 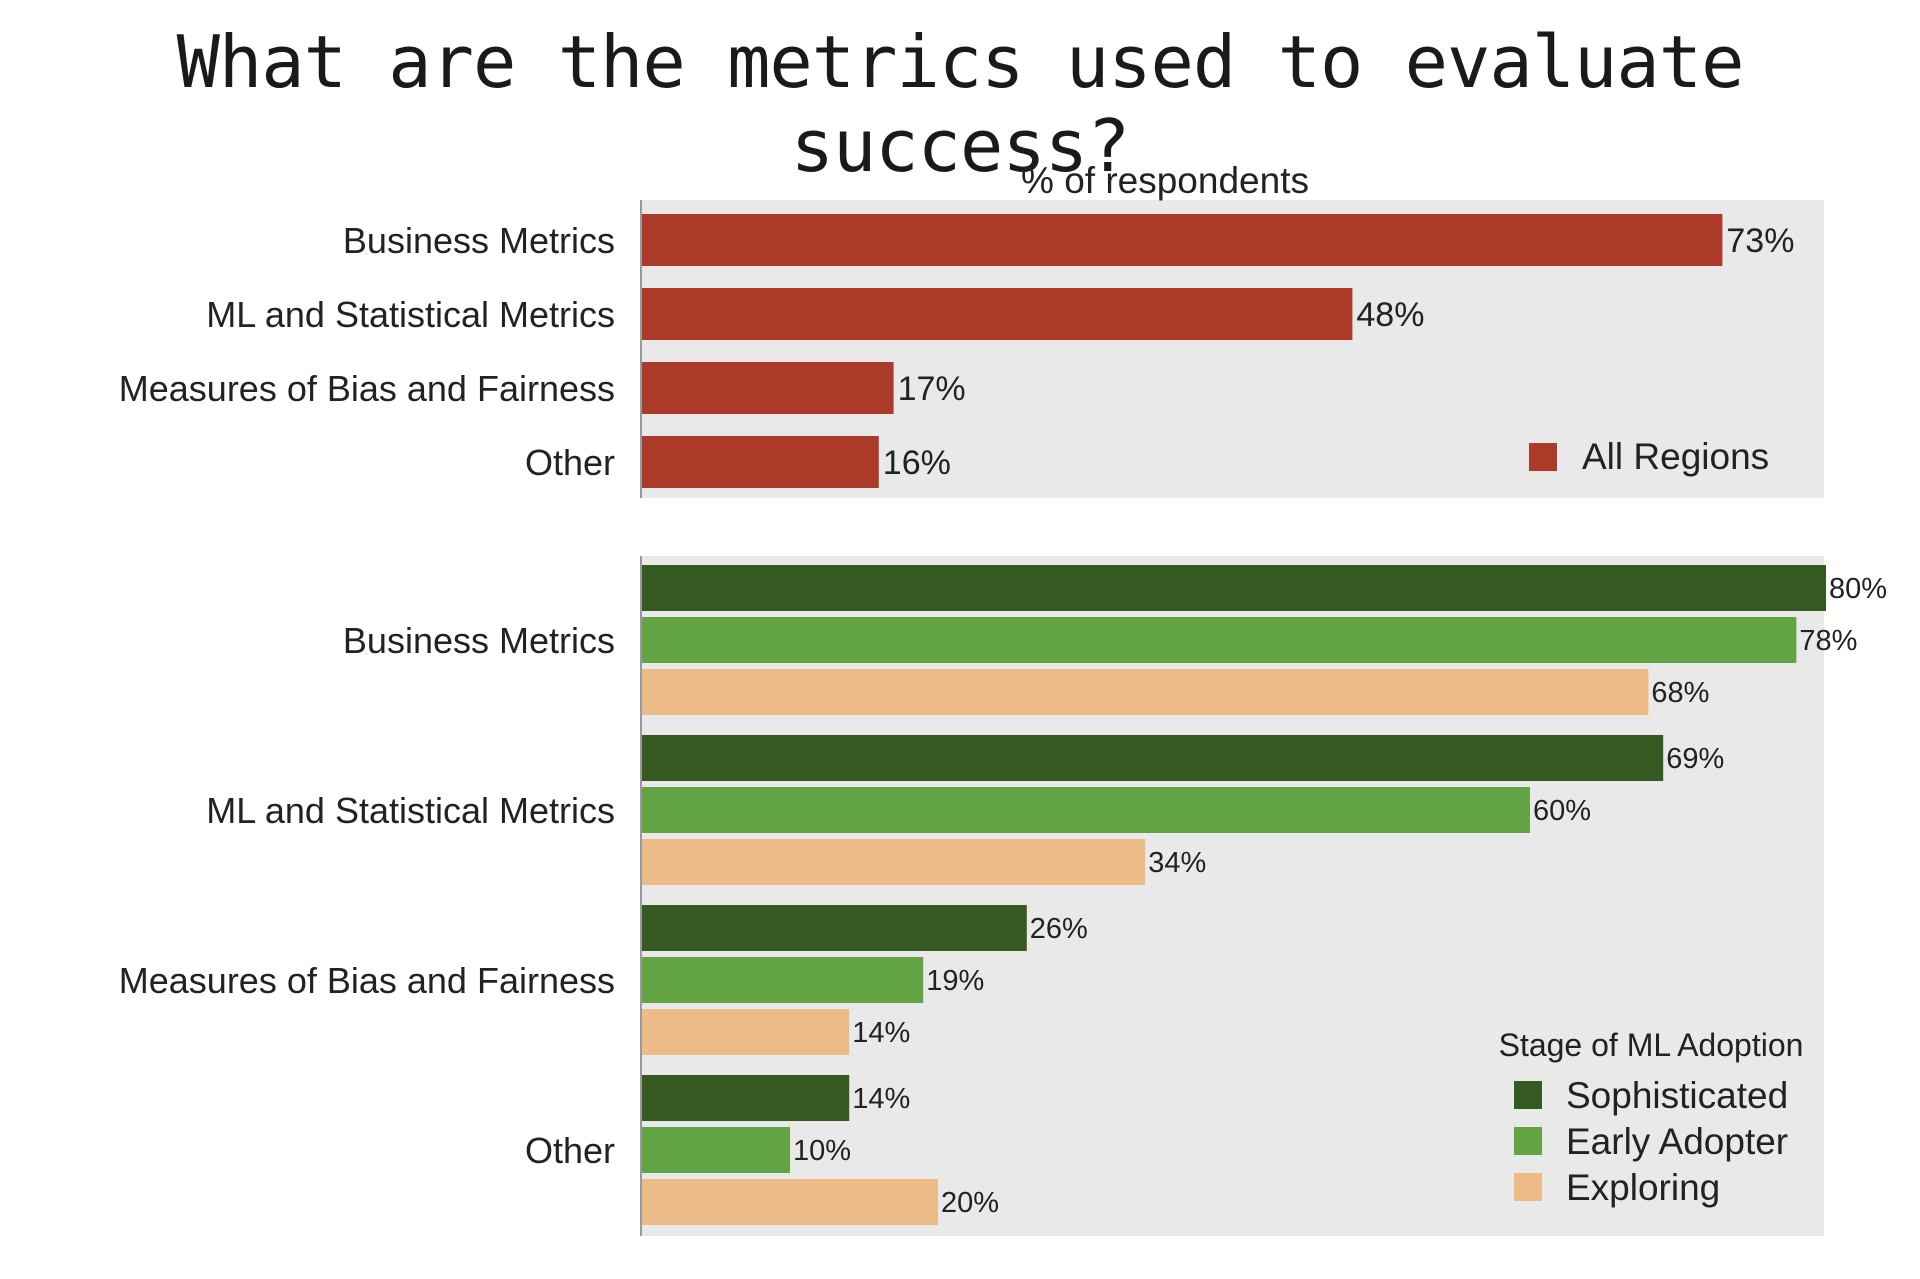 I want to click on legend-label-sophisticated: Sophisticated, so click(x=1677, y=1095).